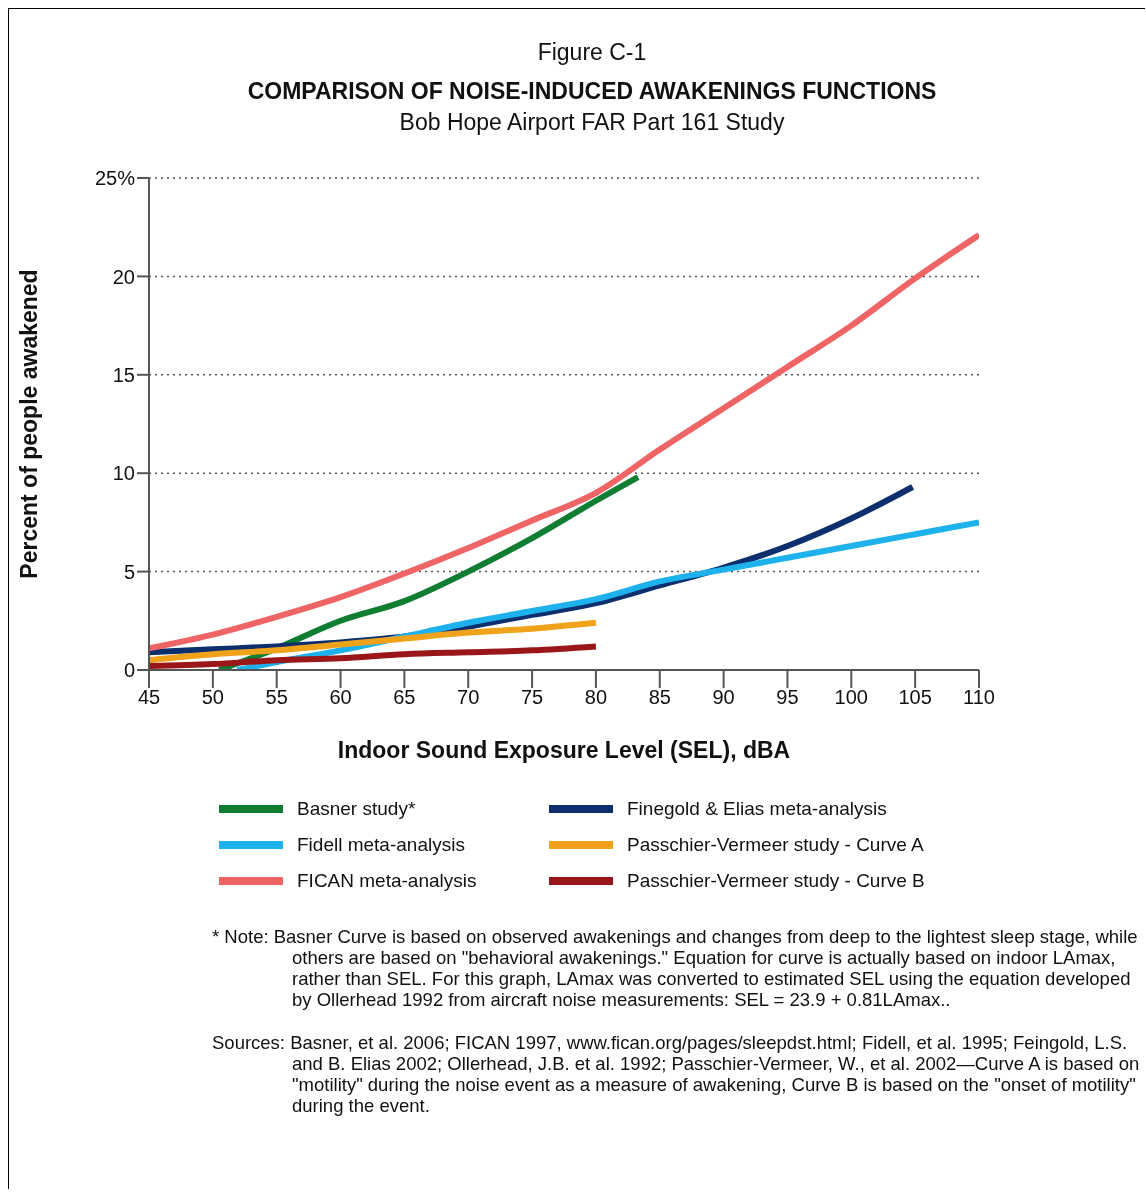 This screenshot has width=1146, height=1192. I want to click on legend-label: Passchier-Vermeer study - Curve A, so click(775, 845).